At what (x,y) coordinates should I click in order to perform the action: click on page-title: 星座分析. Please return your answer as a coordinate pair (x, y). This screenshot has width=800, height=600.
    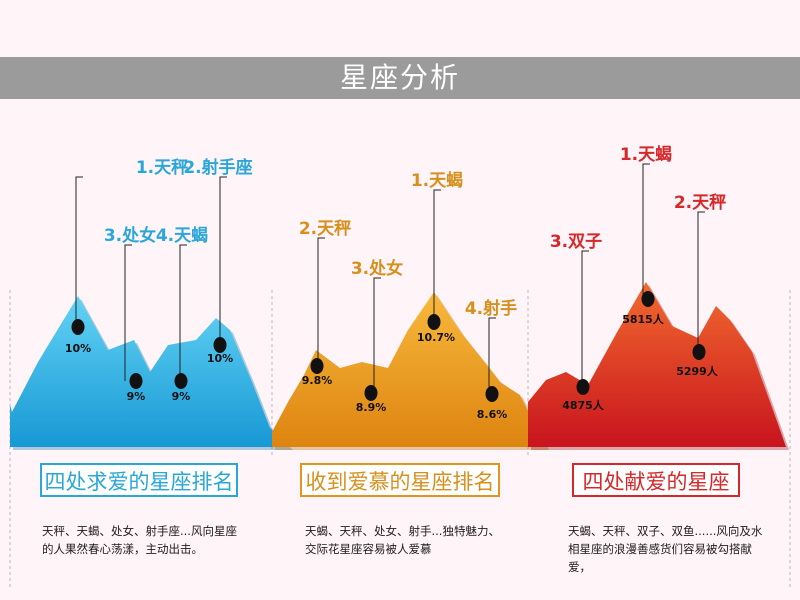
    Looking at the image, I should click on (399, 77).